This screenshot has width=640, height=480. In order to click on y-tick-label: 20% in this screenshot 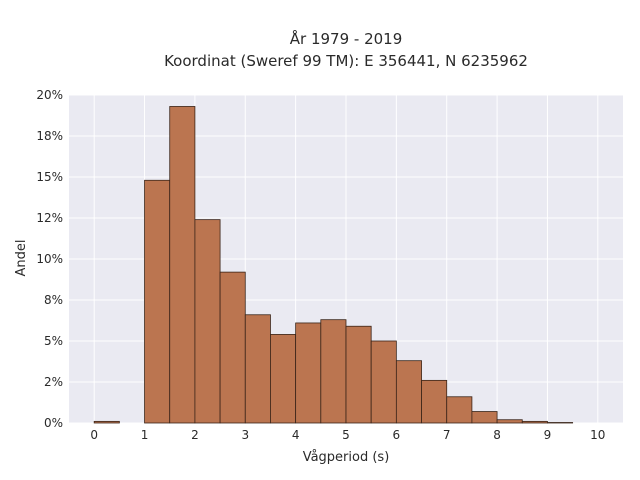, I will do `click(49, 95)`.